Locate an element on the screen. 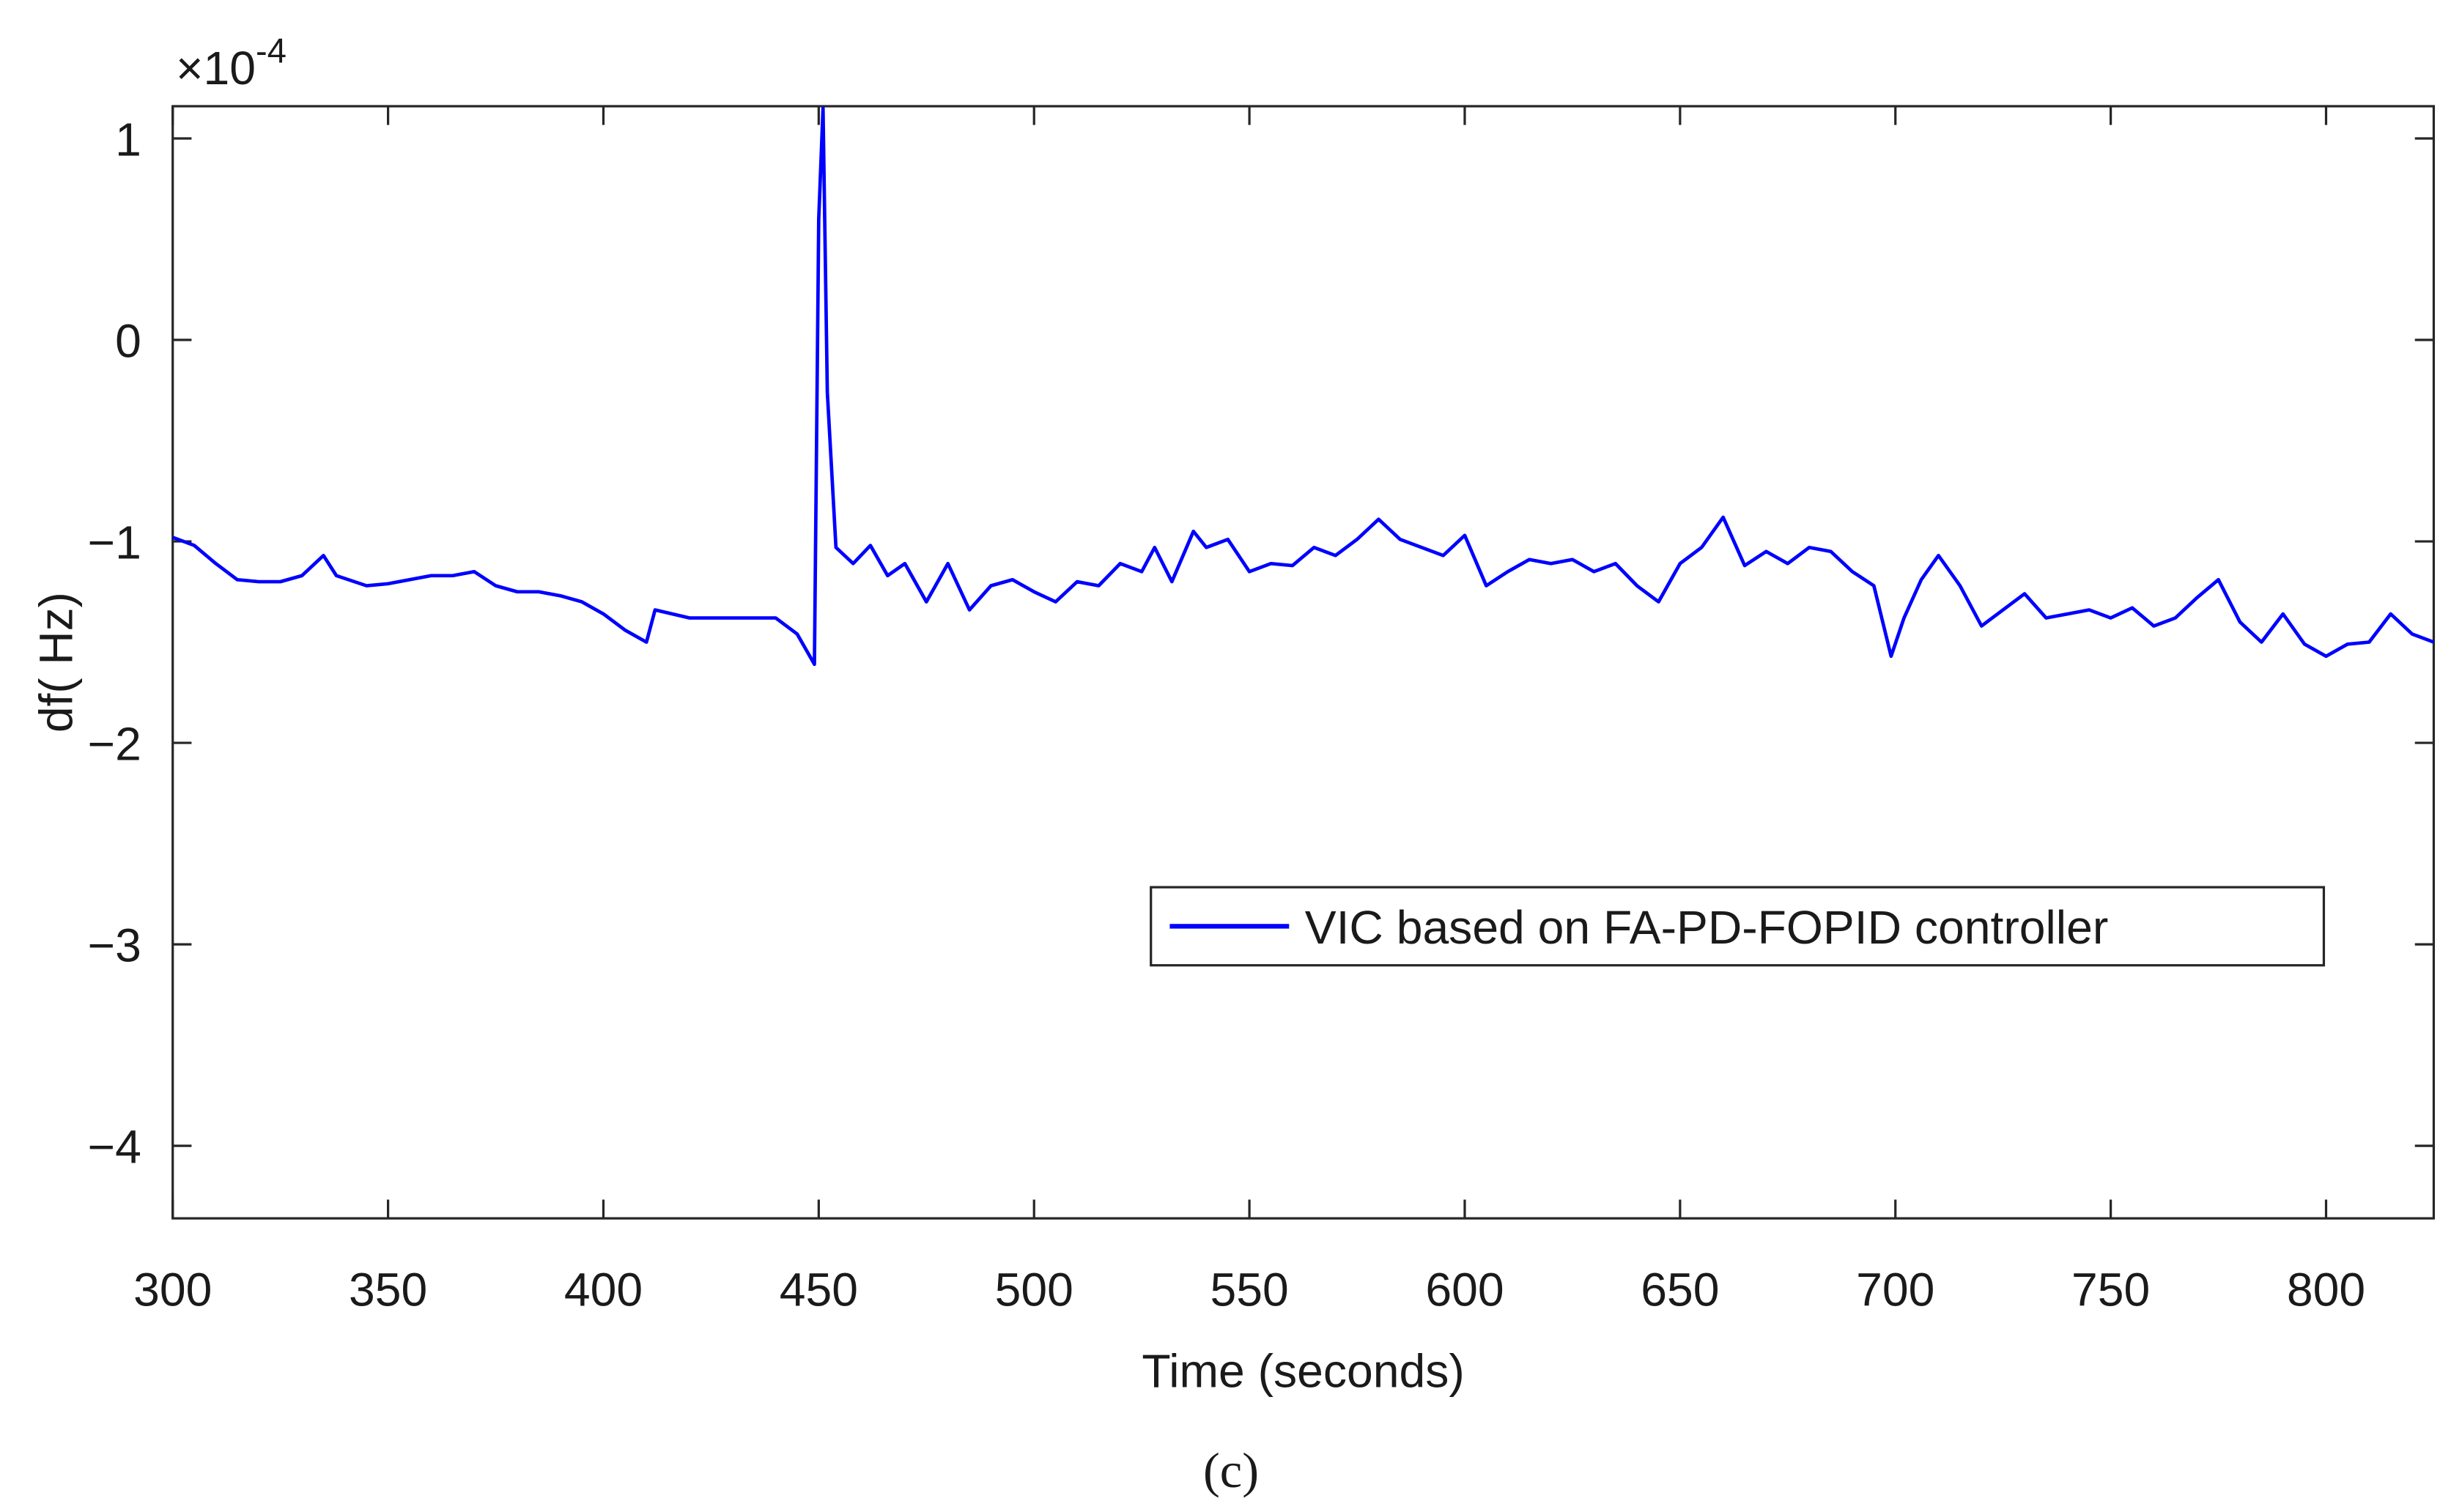 Image resolution: width=2462 pixels, height=1512 pixels. legend-box is located at coordinates (1738, 926).